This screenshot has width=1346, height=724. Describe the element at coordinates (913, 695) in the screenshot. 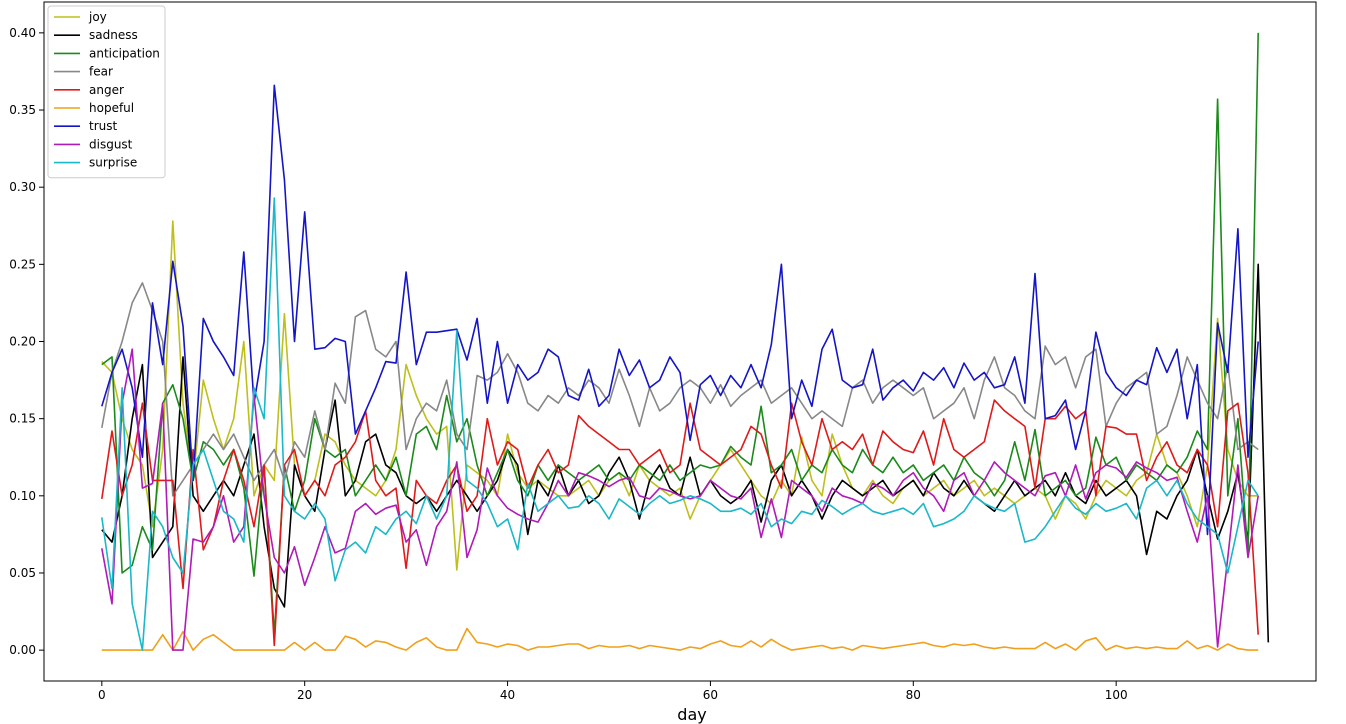

I see `x-tick-label: 80` at that location.